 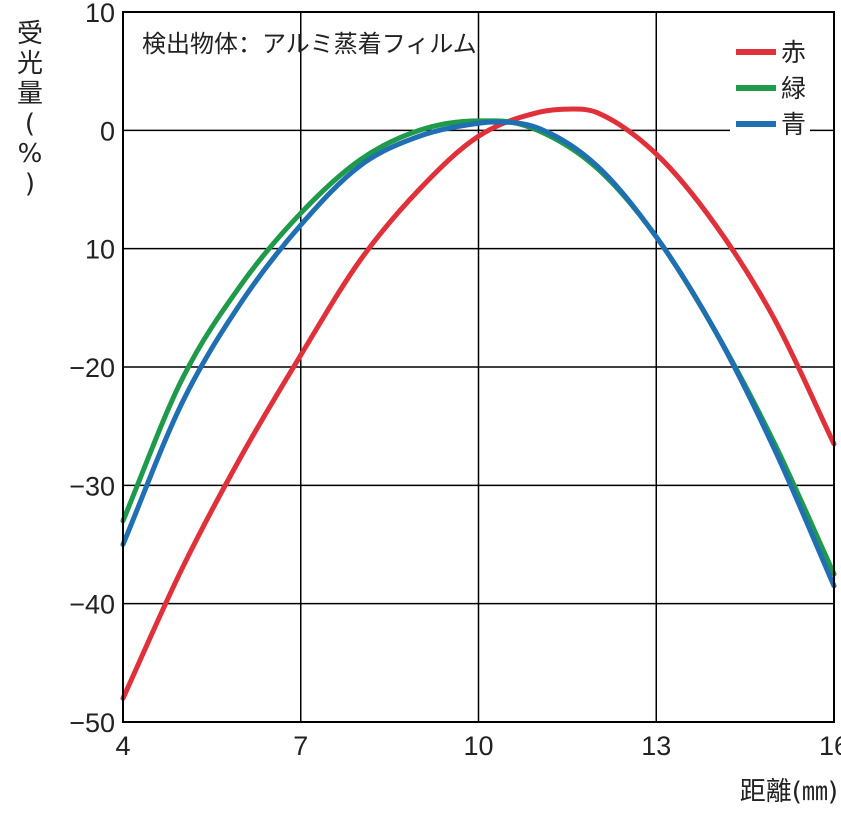 I want to click on x-axis-label: 距離(㎜), so click(x=789, y=792).